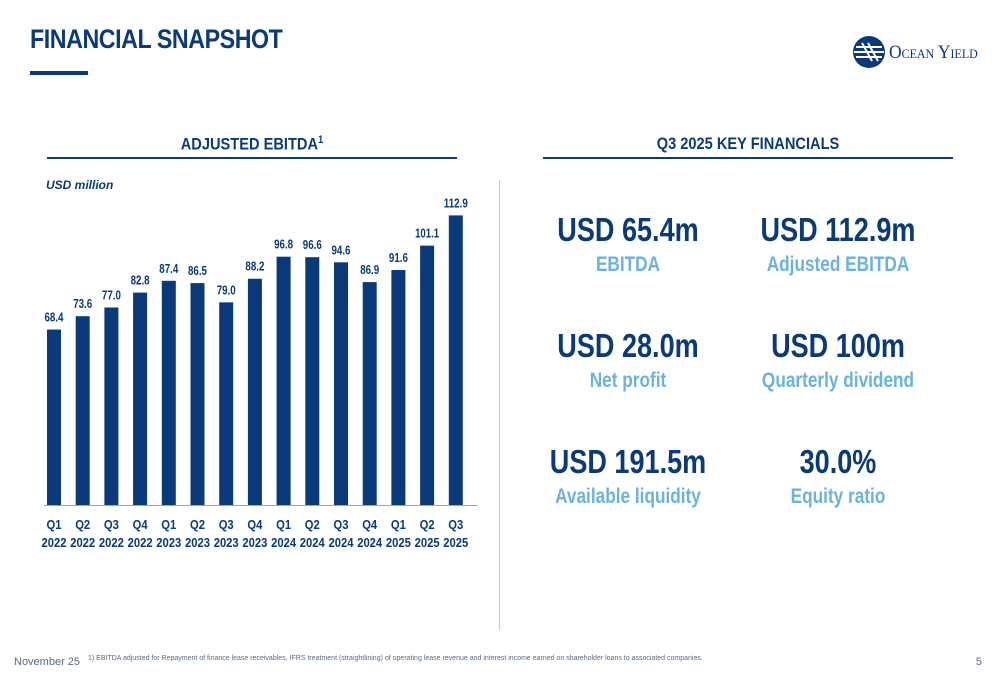 This screenshot has height=685, width=1000. What do you see at coordinates (54, 318) in the screenshot?
I see `bar-value-label: 68.4` at bounding box center [54, 318].